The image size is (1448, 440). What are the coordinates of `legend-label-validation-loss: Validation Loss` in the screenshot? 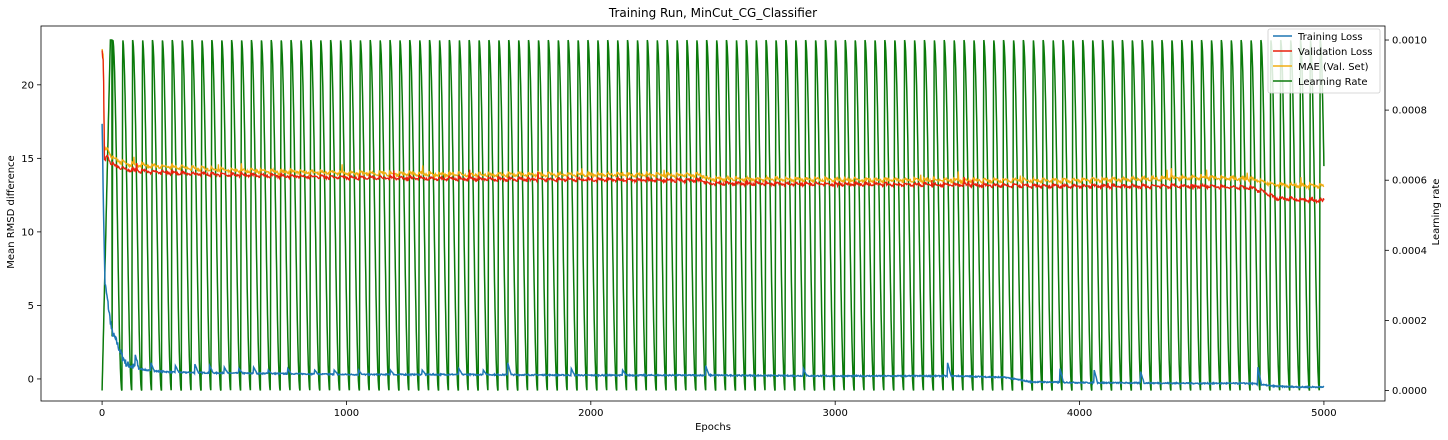 It's located at (1335, 52).